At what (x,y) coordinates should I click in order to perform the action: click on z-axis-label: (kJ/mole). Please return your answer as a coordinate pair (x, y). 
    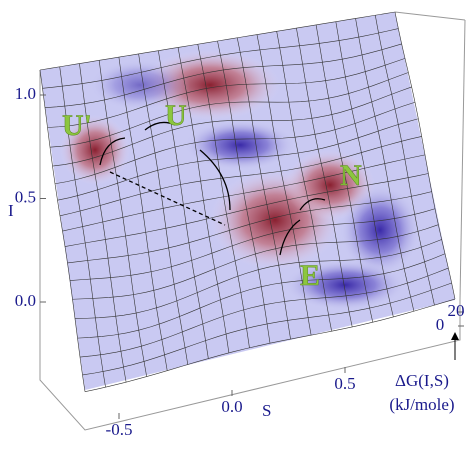
    Looking at the image, I should click on (421, 404).